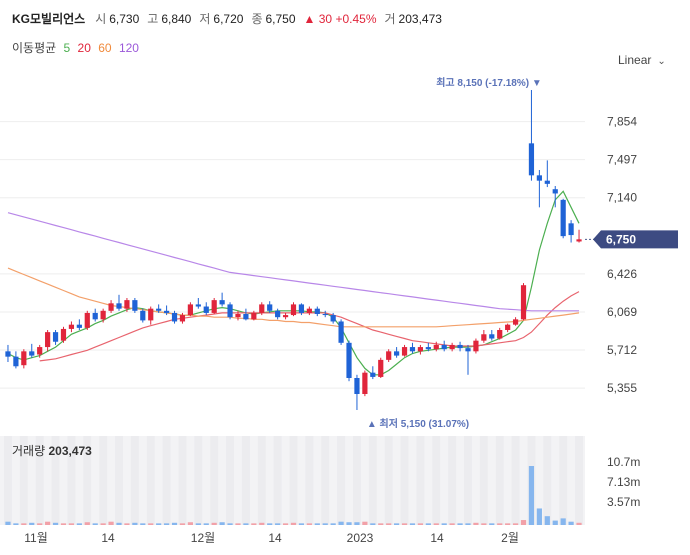  What do you see at coordinates (642, 60) in the screenshot?
I see `scale-dropdown: Linear ⌄` at bounding box center [642, 60].